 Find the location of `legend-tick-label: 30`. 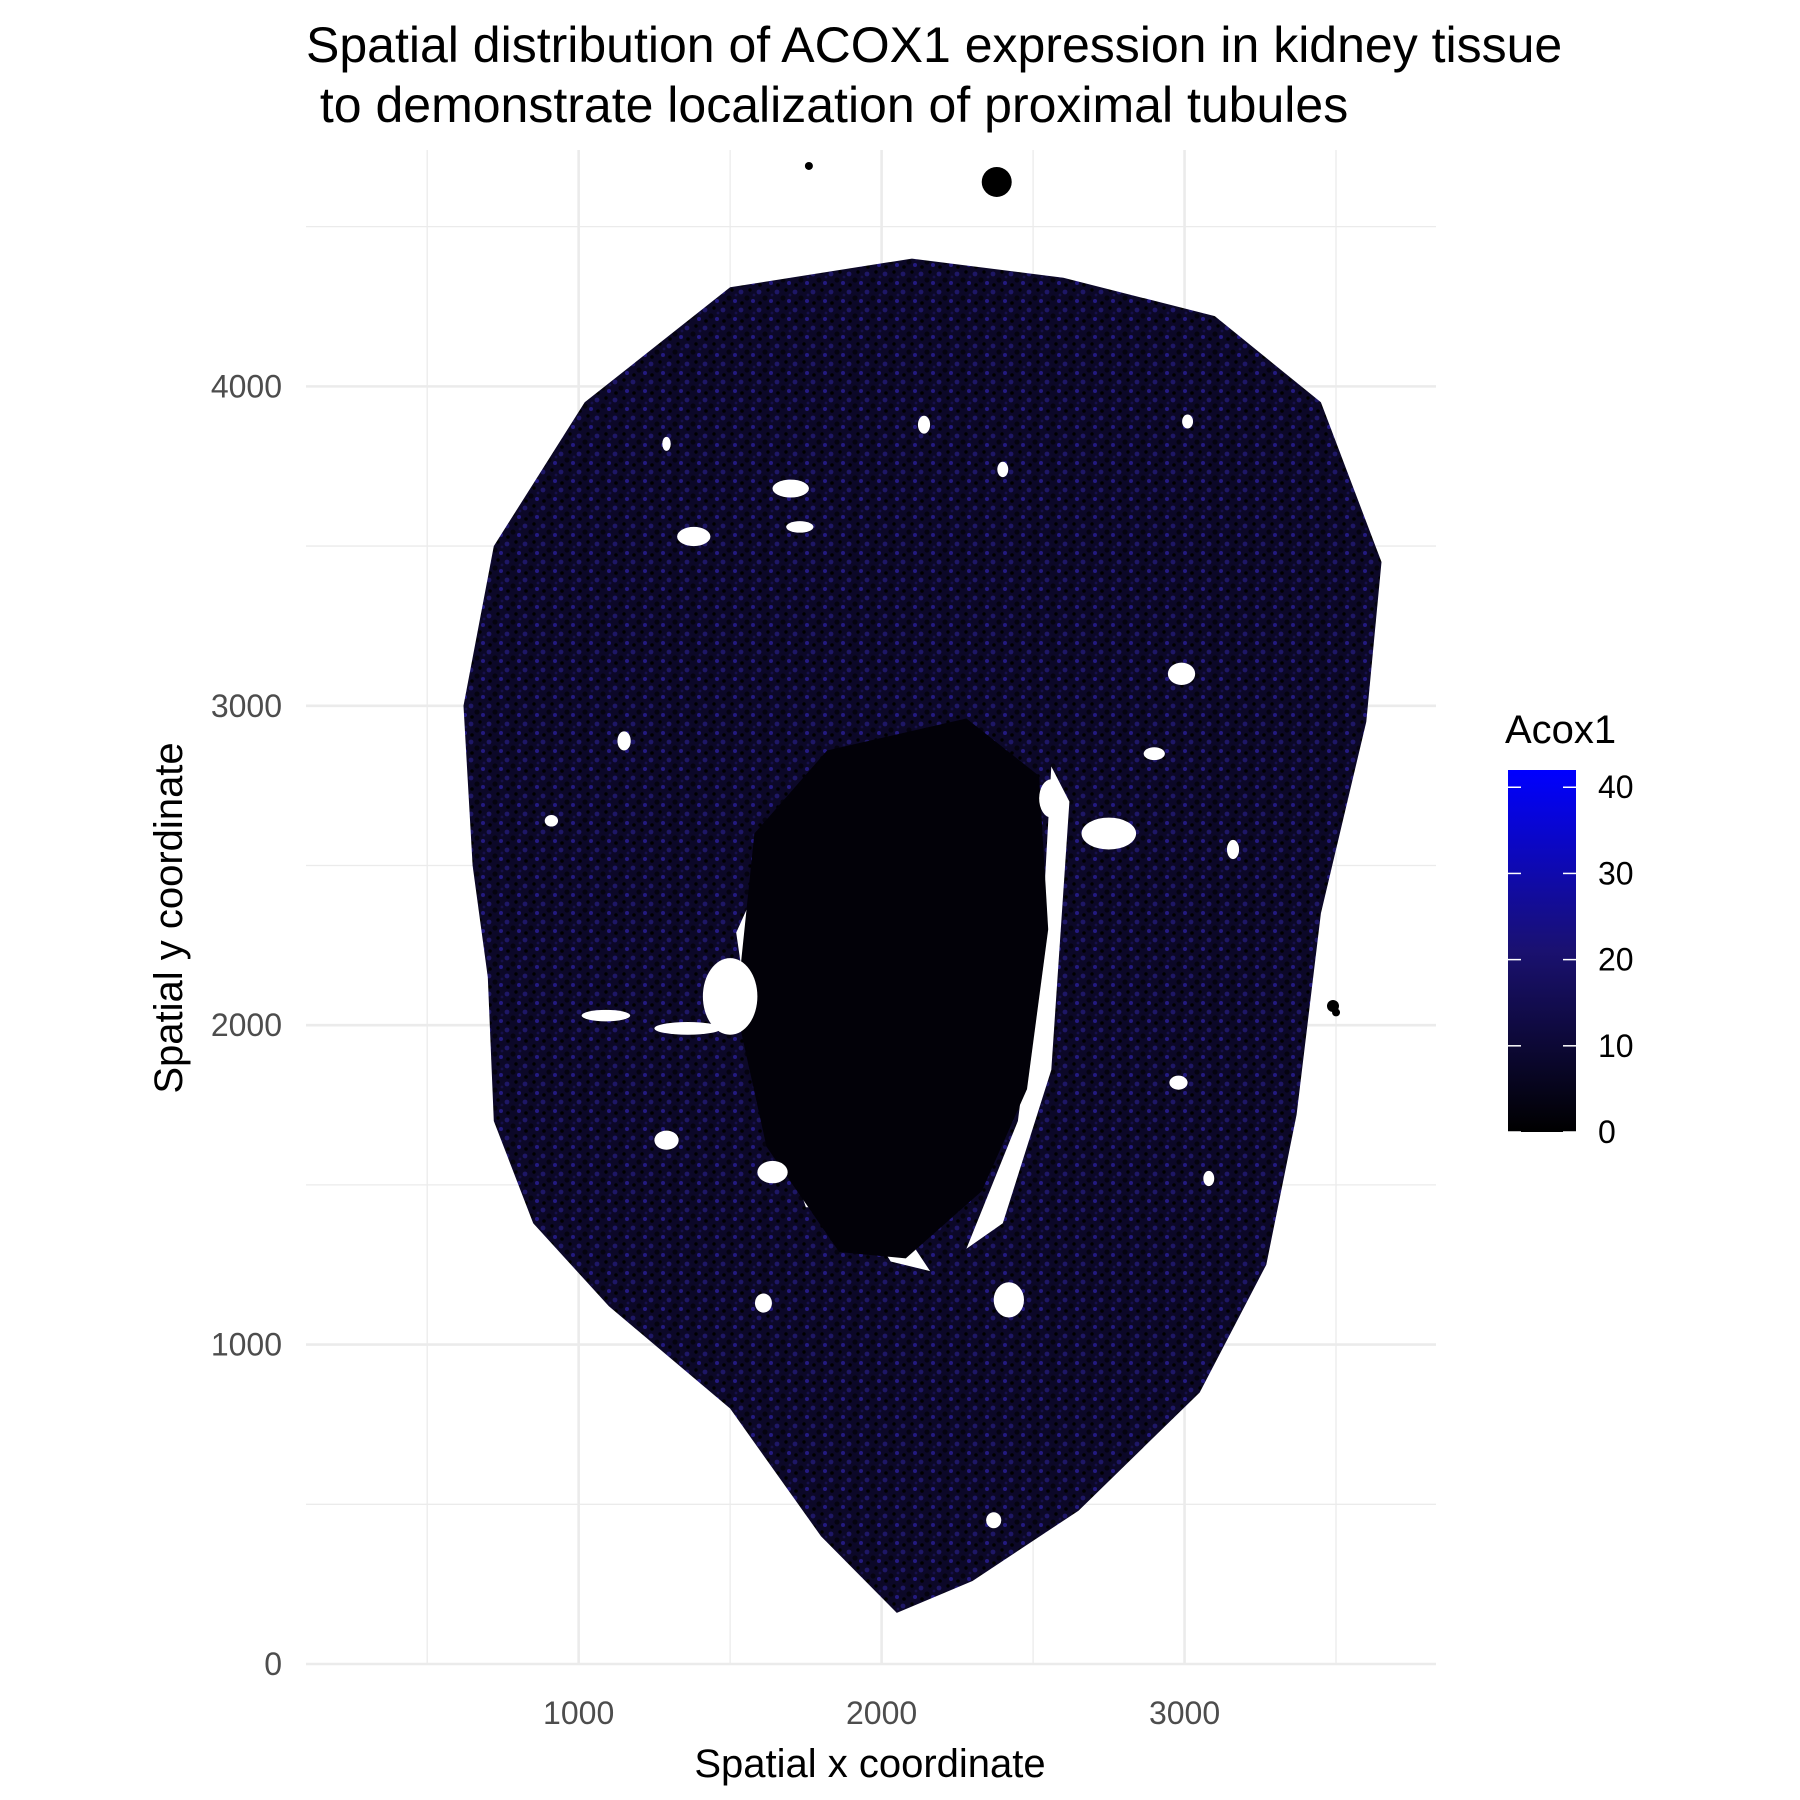

legend-tick-label: 30 is located at coordinates (1616, 873).